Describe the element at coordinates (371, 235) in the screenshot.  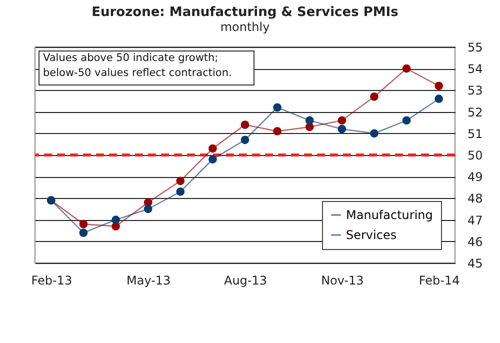
I see `legend-label: Services` at that location.